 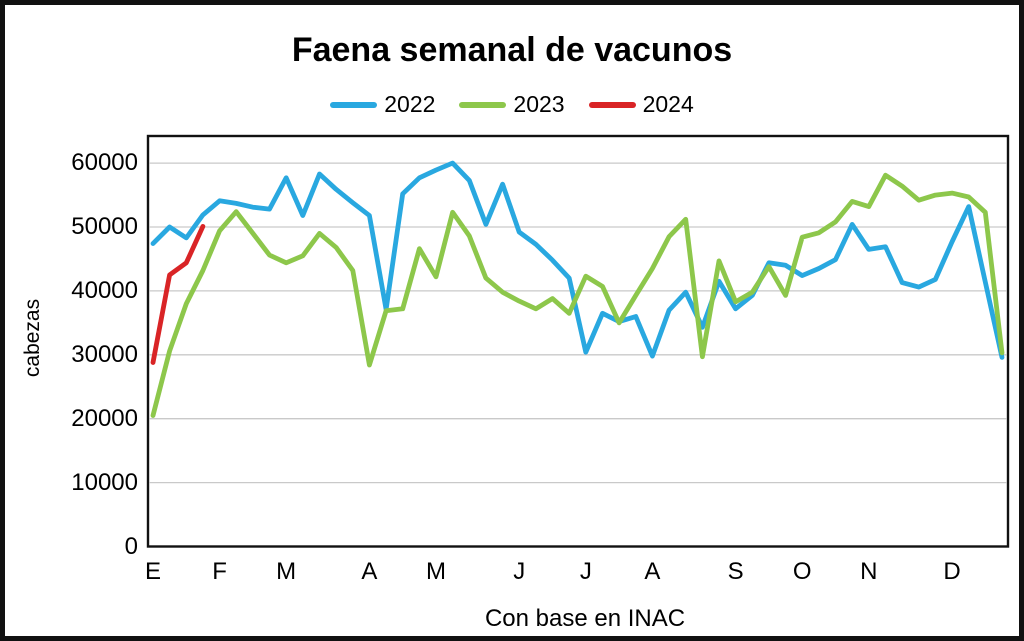 I want to click on x-tick-label: D, so click(x=952, y=571).